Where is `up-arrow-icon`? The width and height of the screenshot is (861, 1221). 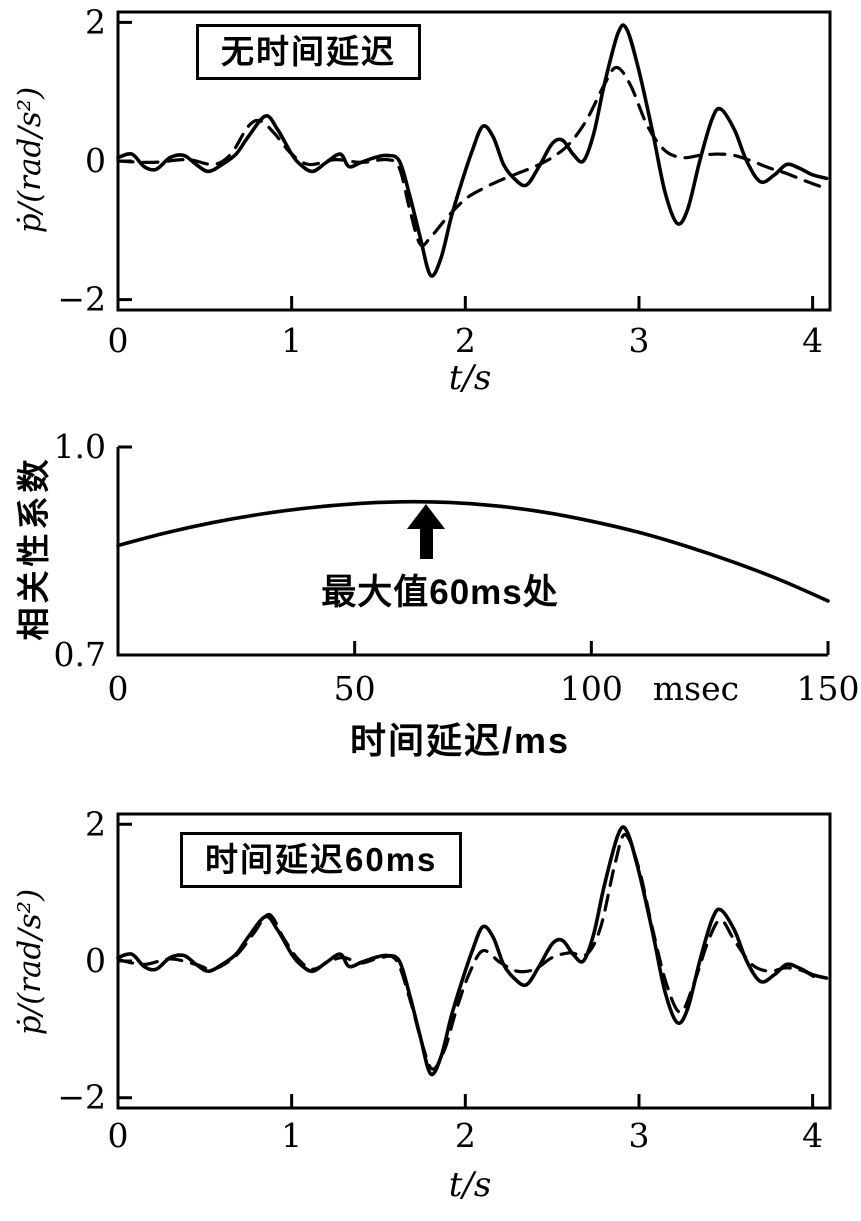 up-arrow-icon is located at coordinates (426, 532).